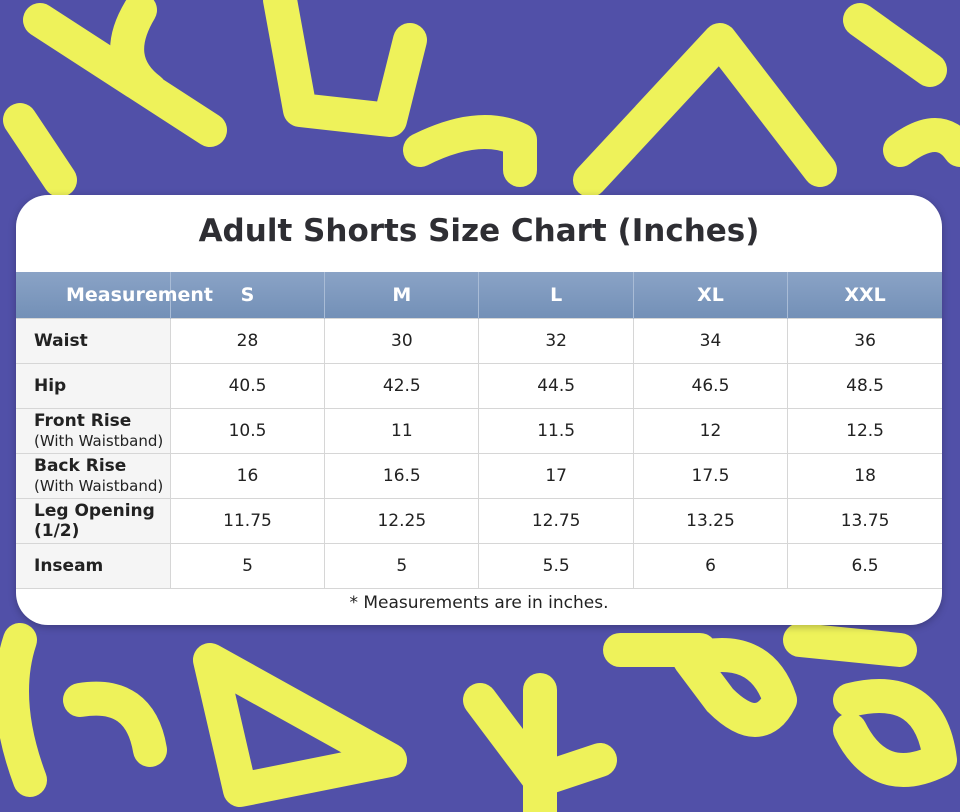  I want to click on measurement-header: Measurement, so click(114, 295).